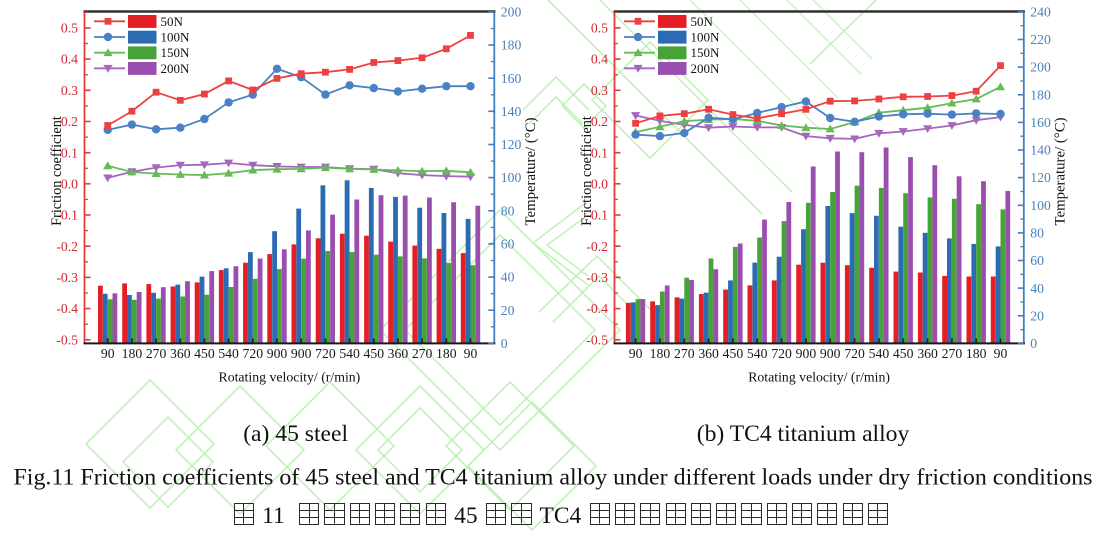  Describe the element at coordinates (1040, 12) in the screenshot. I see `svg-text: 240` at that location.